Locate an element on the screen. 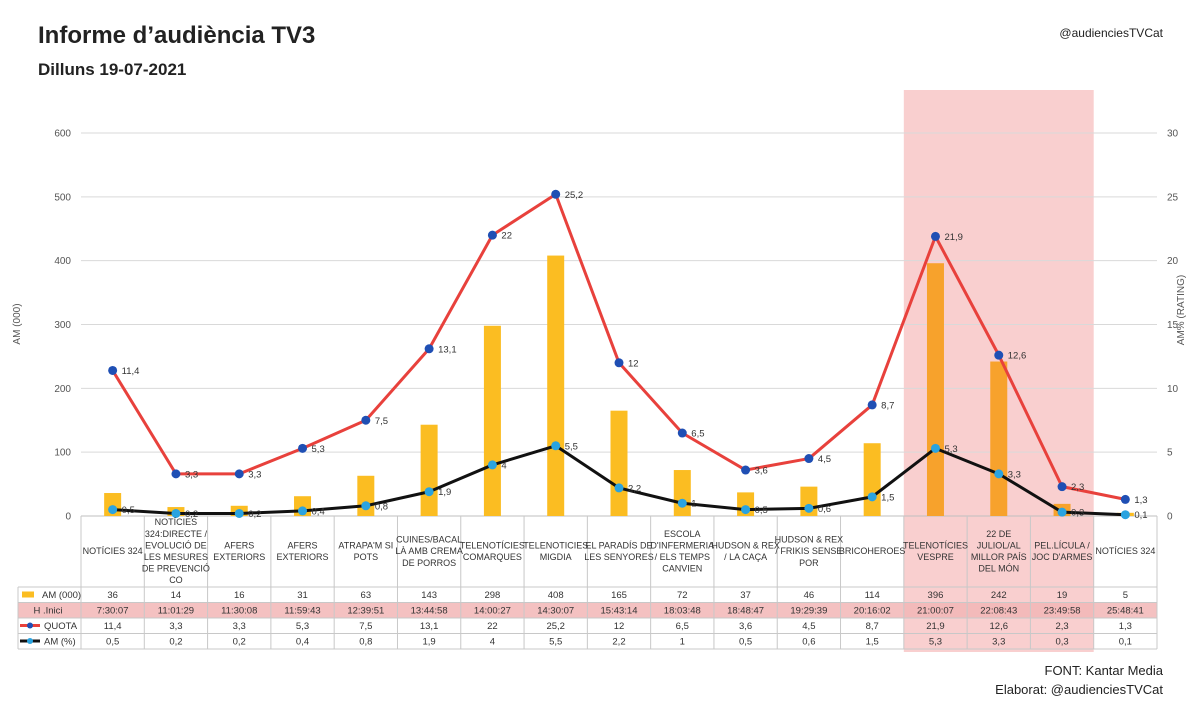 Image resolution: width=1200 pixels, height=712 pixels. quota-label: 12 is located at coordinates (633, 363).